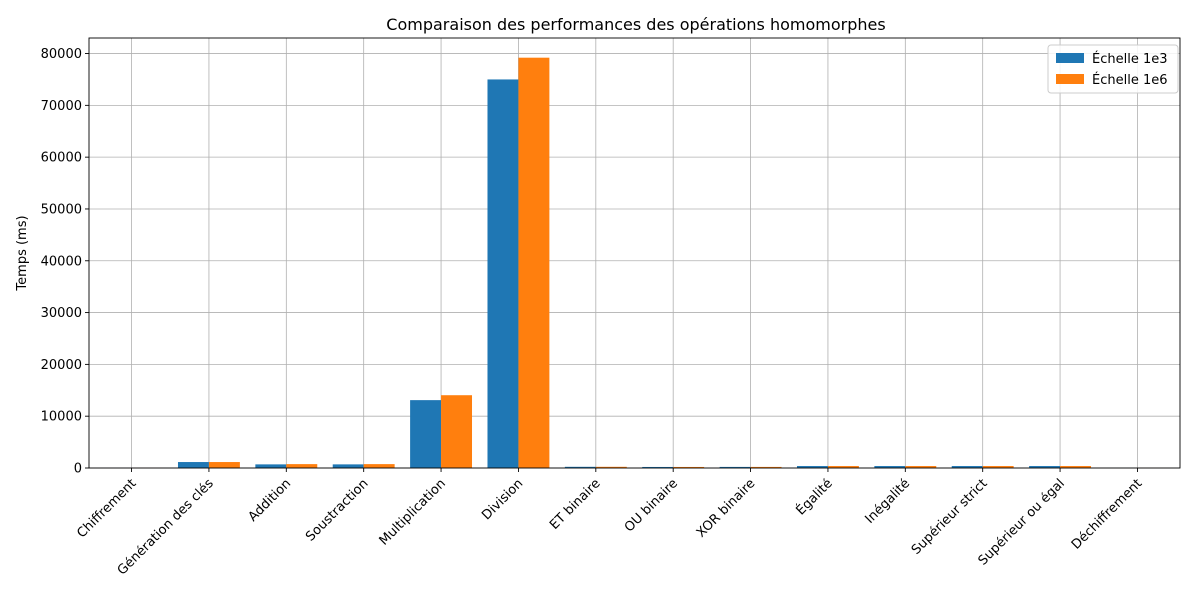 The width and height of the screenshot is (1200, 600). I want to click on x-tick-label: XOR binaire, so click(726, 508).